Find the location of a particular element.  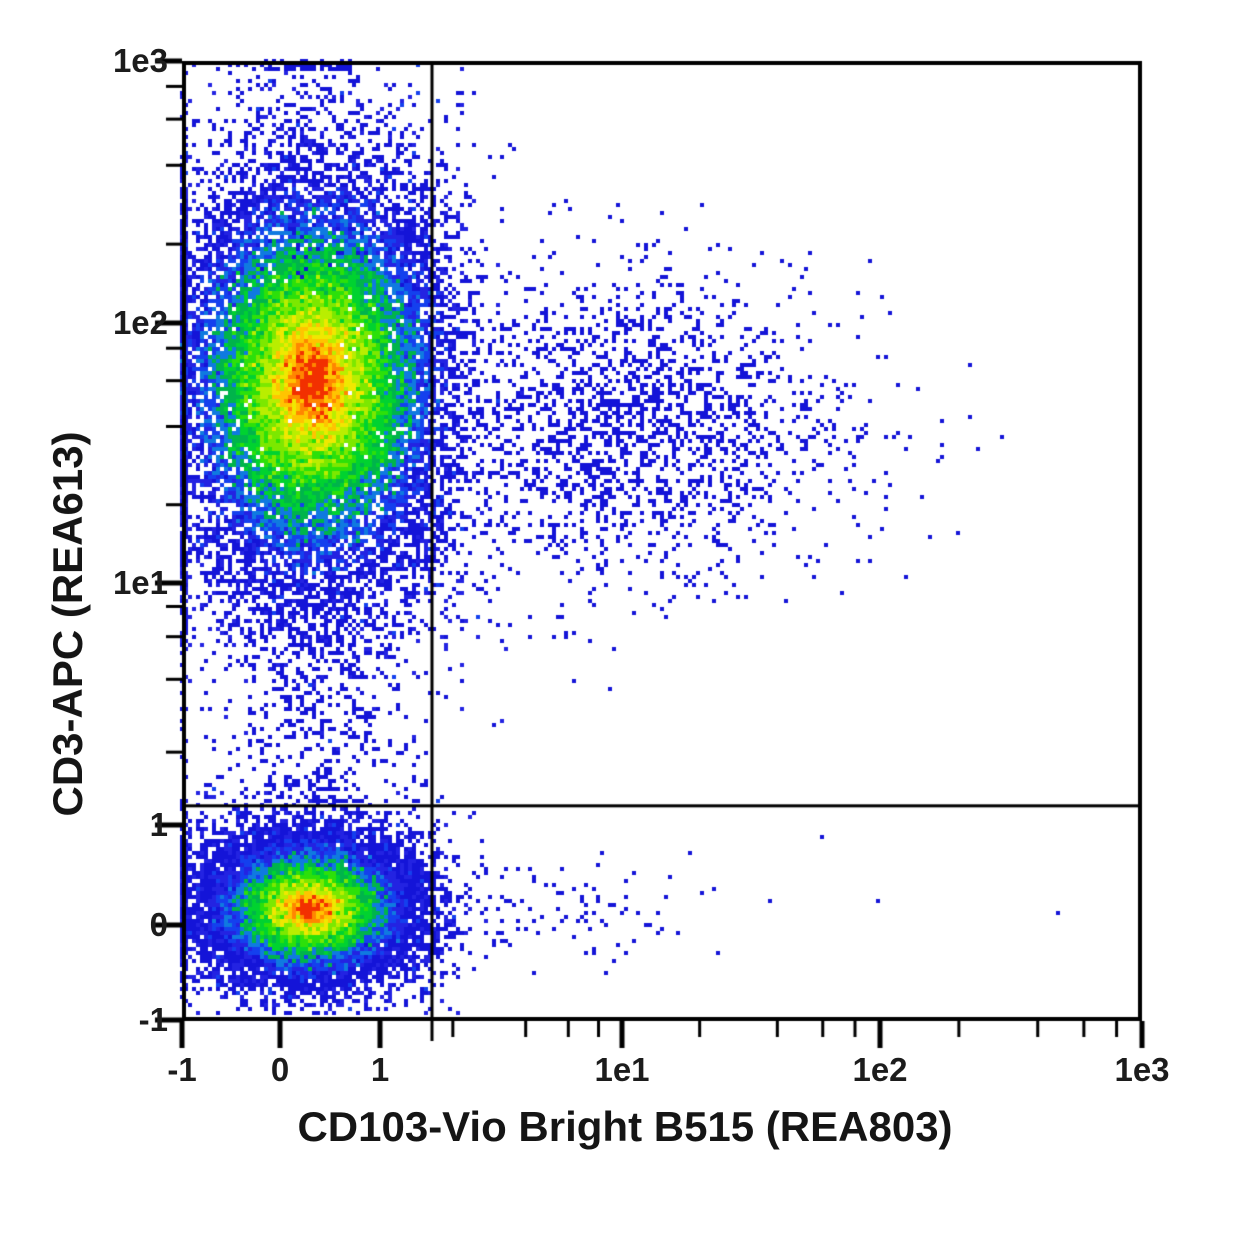

x-axis-title: CD103-Vio Bright B515 (REA803) is located at coordinates (625, 1126).